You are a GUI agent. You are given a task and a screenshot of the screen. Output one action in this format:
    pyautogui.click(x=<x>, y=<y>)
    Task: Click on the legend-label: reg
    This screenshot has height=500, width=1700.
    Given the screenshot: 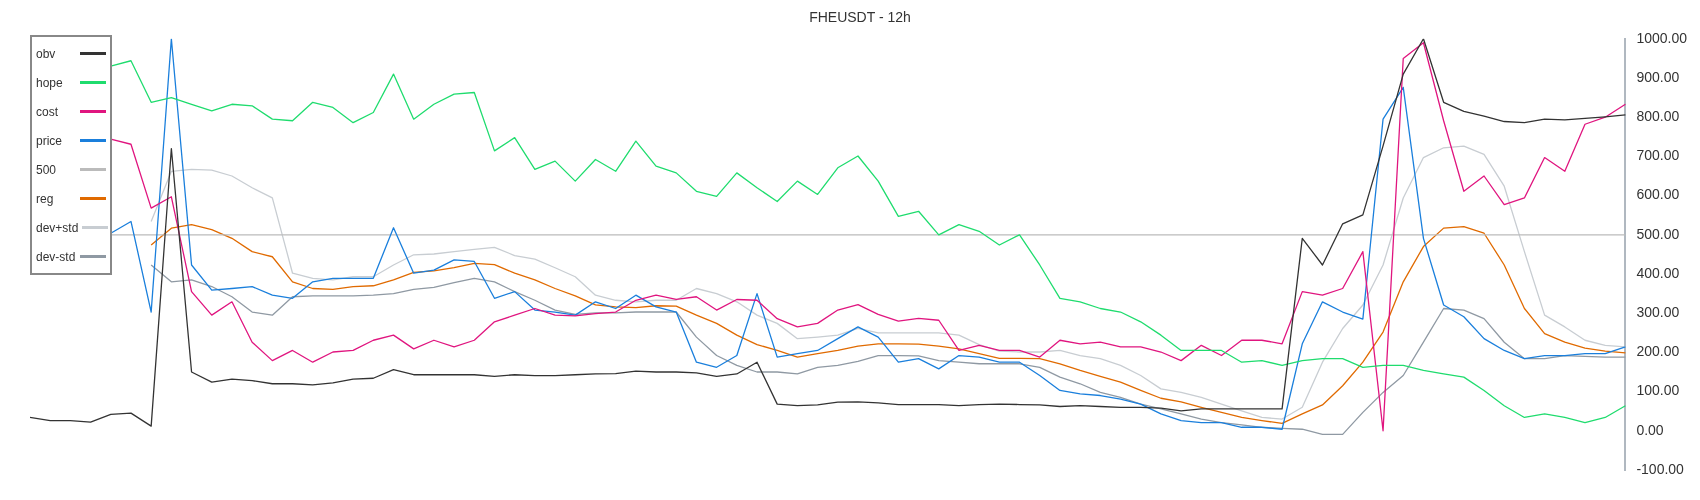 What is the action you would take?
    pyautogui.click(x=45, y=198)
    